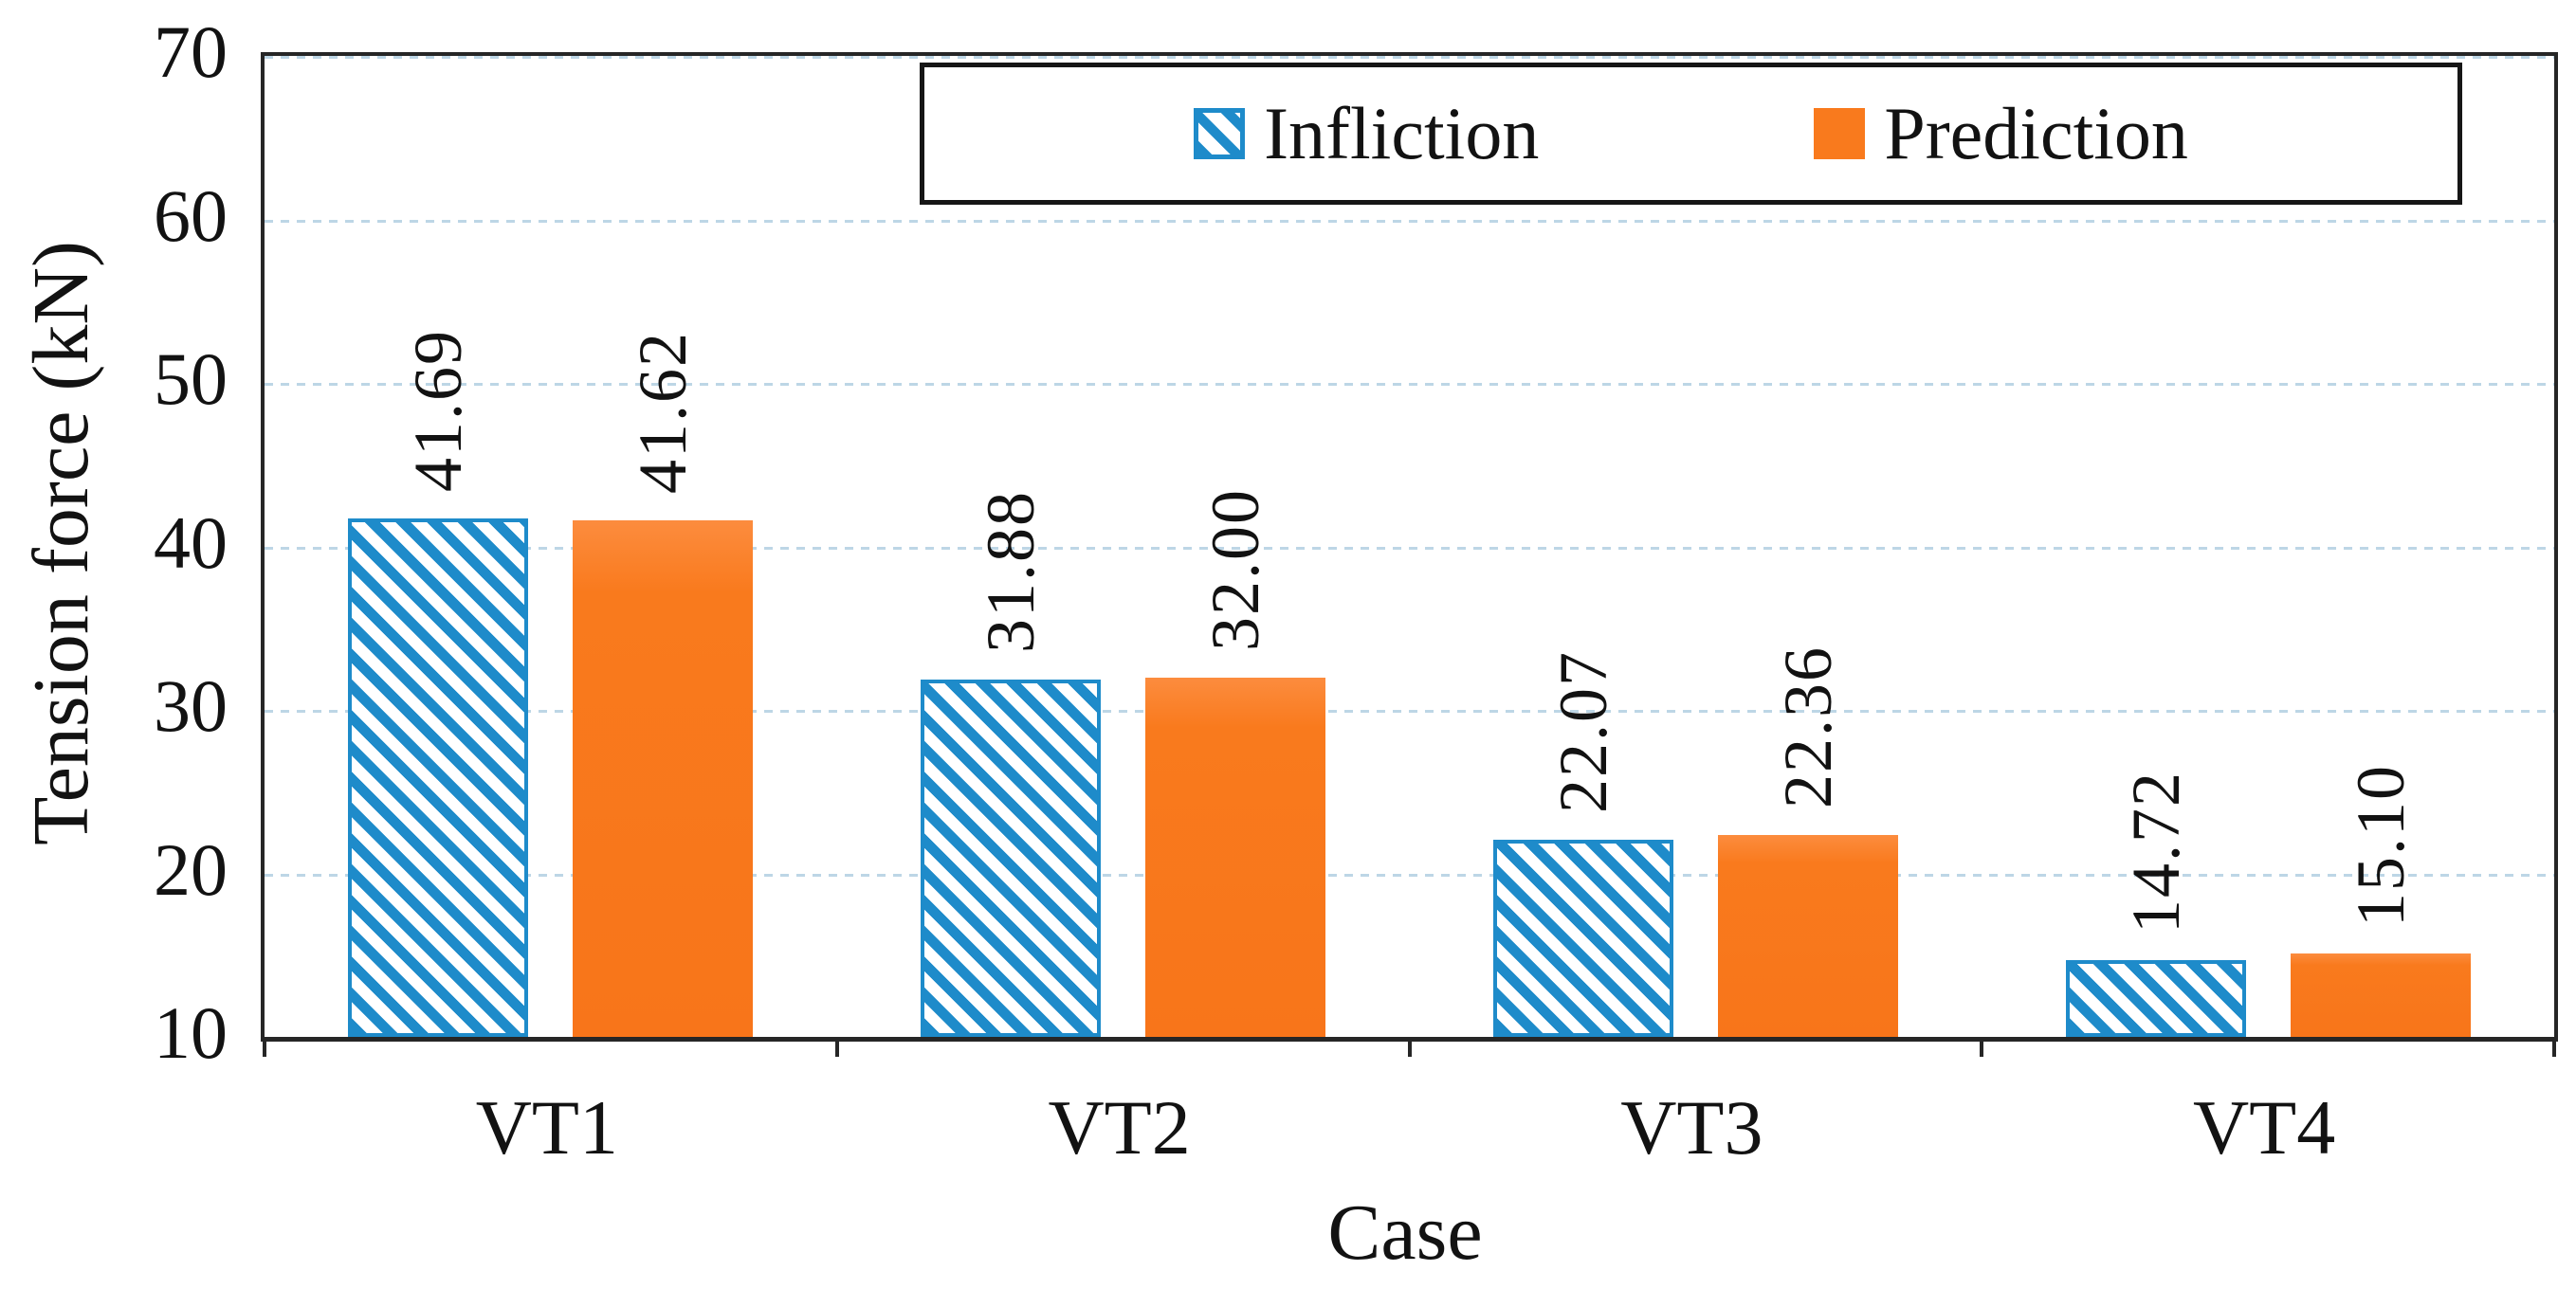 This screenshot has height=1289, width=2576. I want to click on legend-item-infliction: Infliction, so click(1366, 133).